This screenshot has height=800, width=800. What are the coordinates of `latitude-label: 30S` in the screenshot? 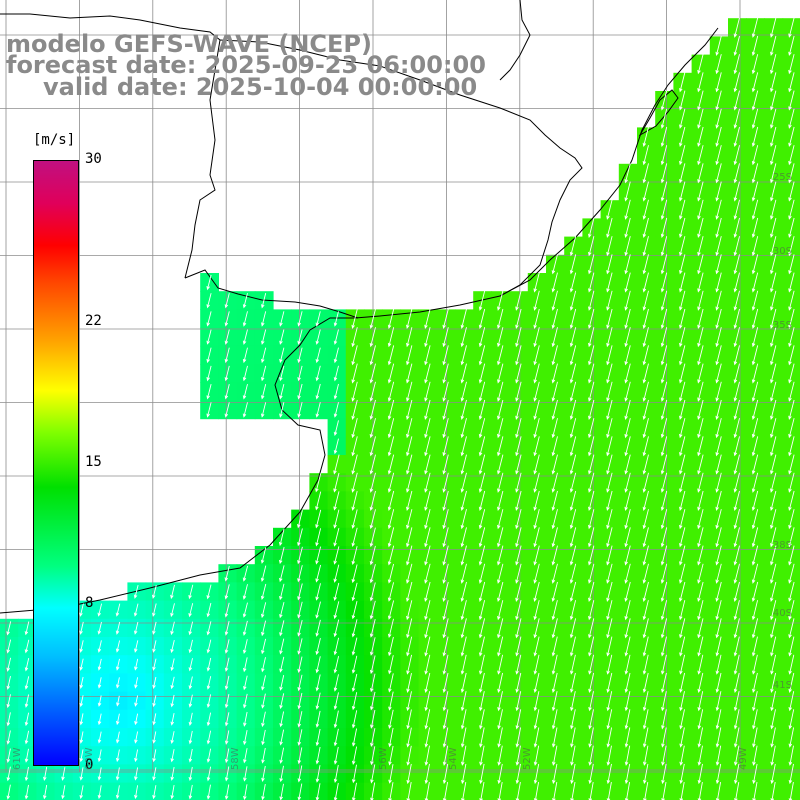 It's located at (782, 251).